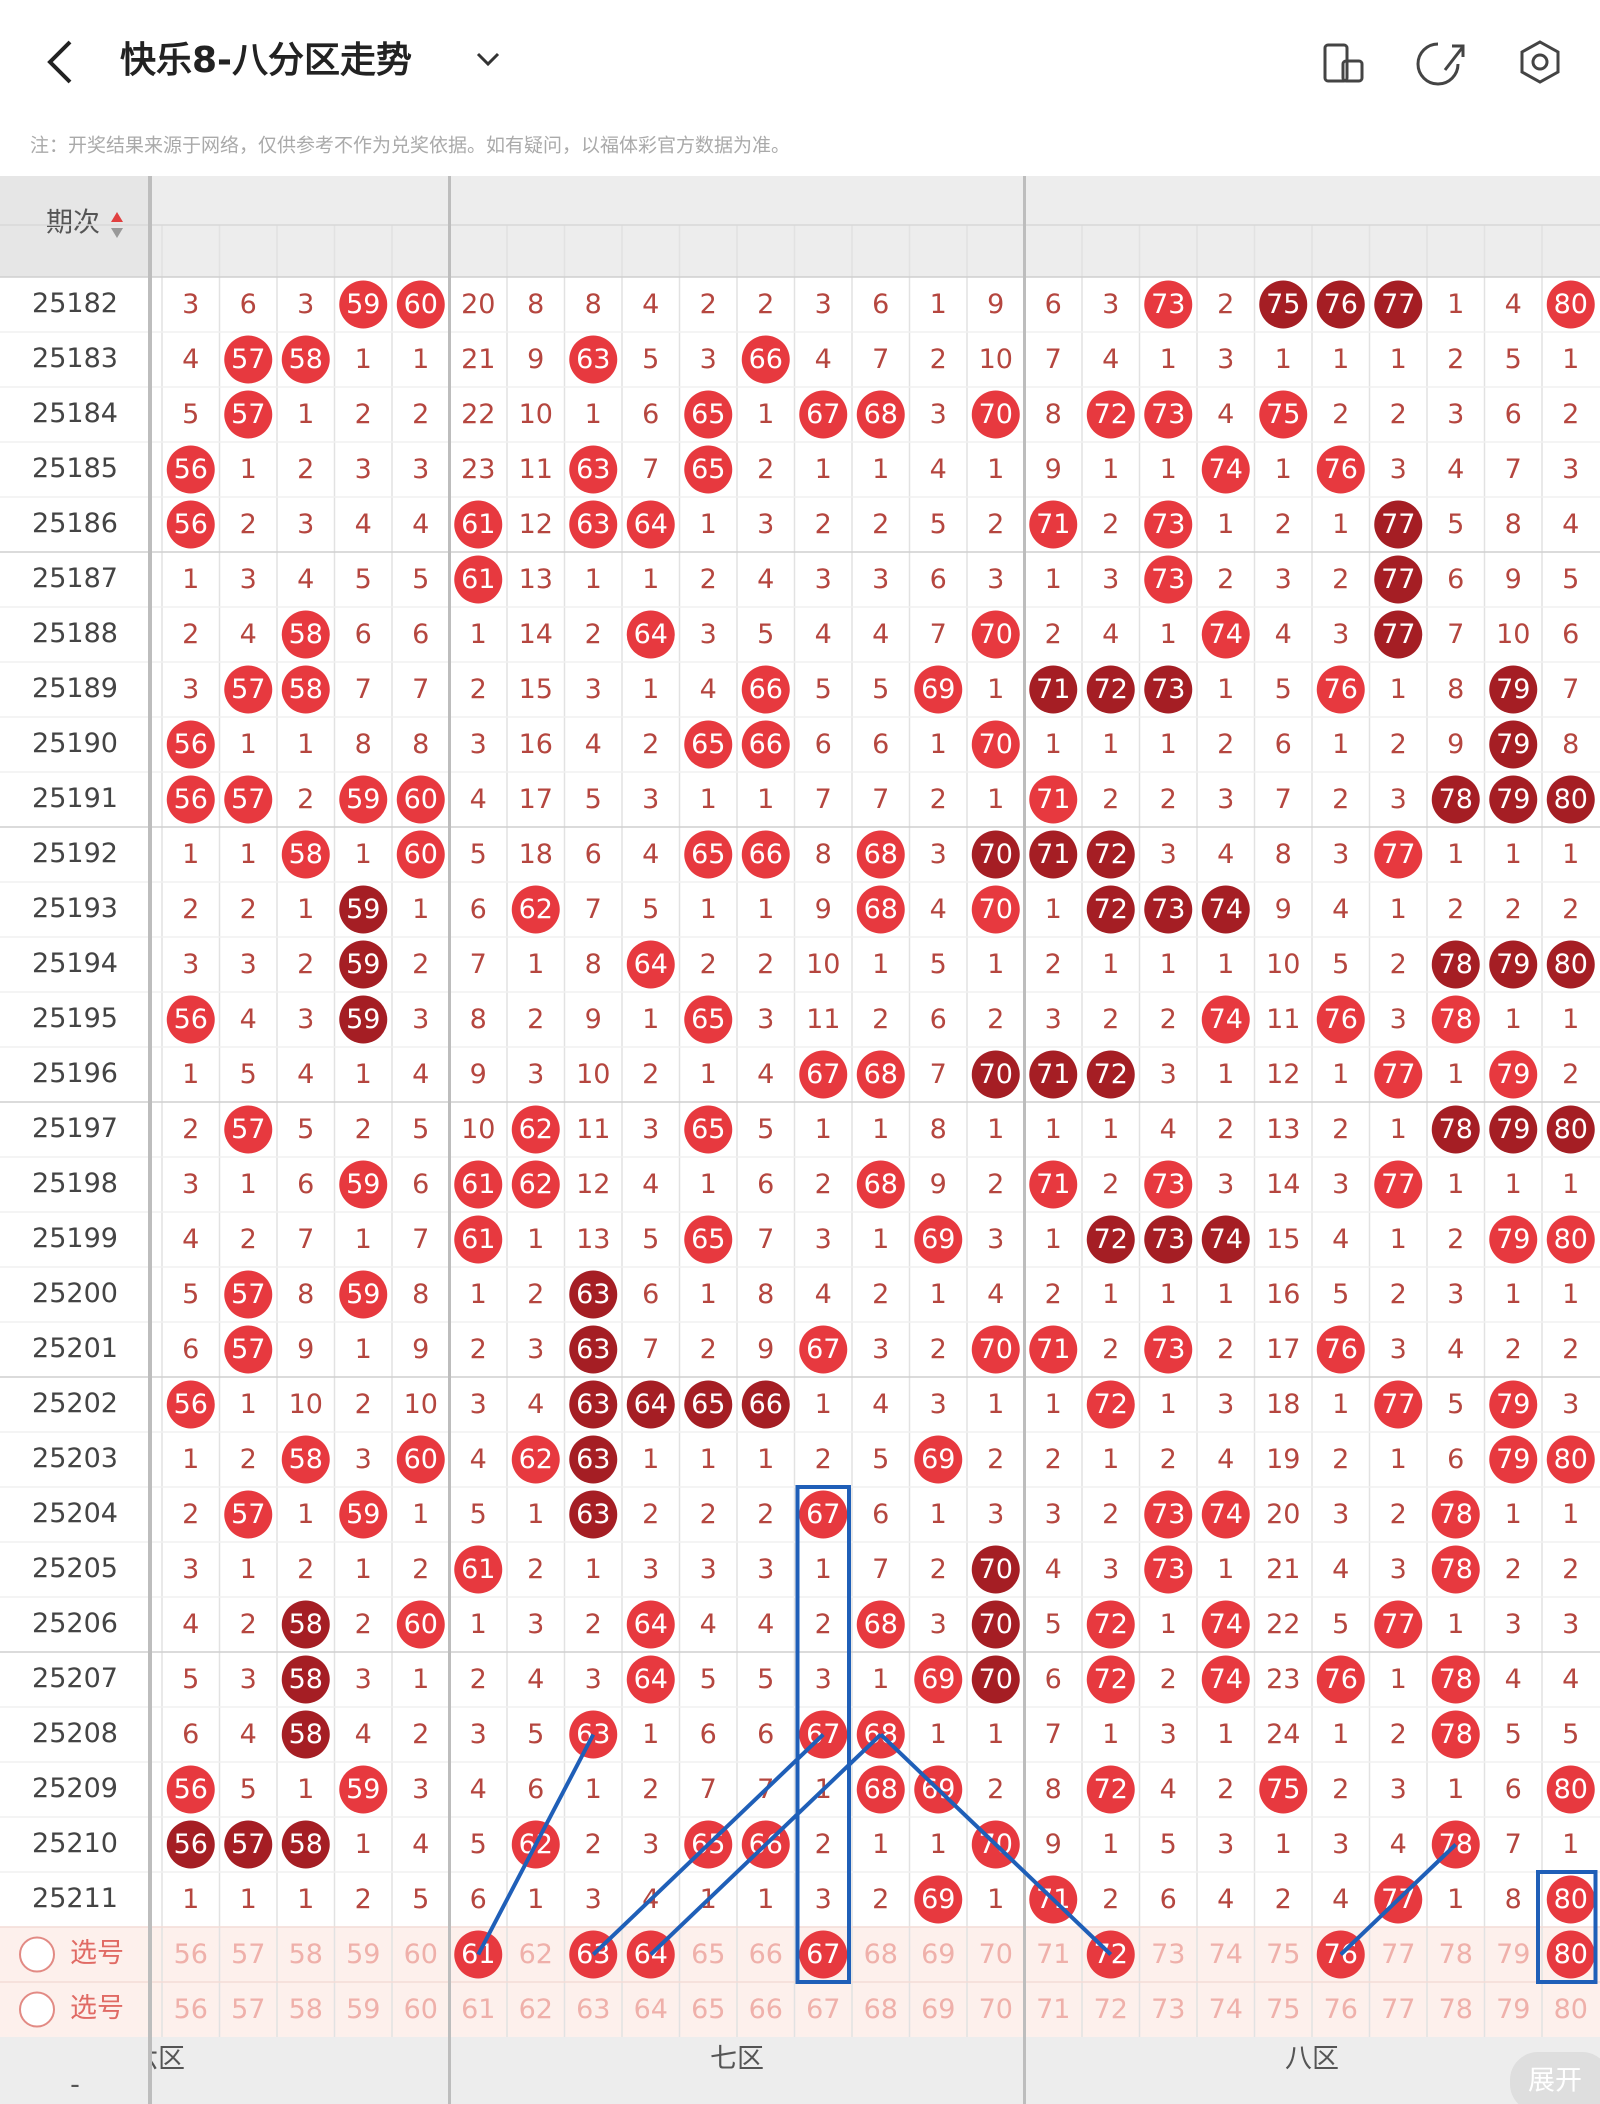 This screenshot has height=2104, width=1600. I want to click on selectable-number: 72, so click(1111, 2009).